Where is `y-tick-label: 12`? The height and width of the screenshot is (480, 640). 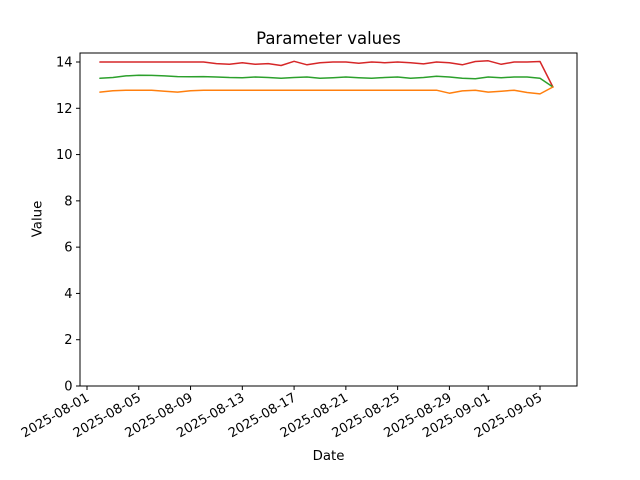
y-tick-label: 12 is located at coordinates (64, 109).